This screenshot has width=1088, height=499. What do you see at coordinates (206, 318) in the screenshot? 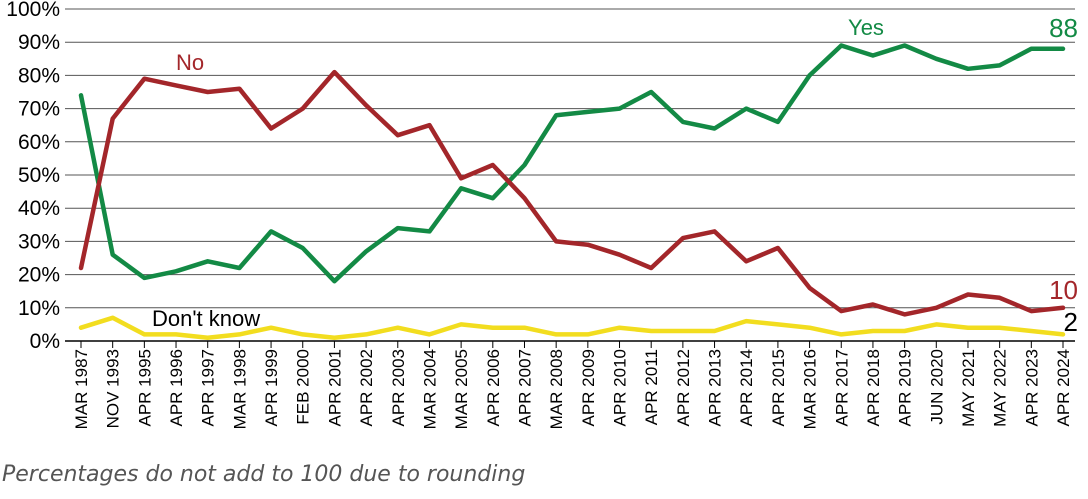
I see `series-label-don-t-know: Don't know` at bounding box center [206, 318].